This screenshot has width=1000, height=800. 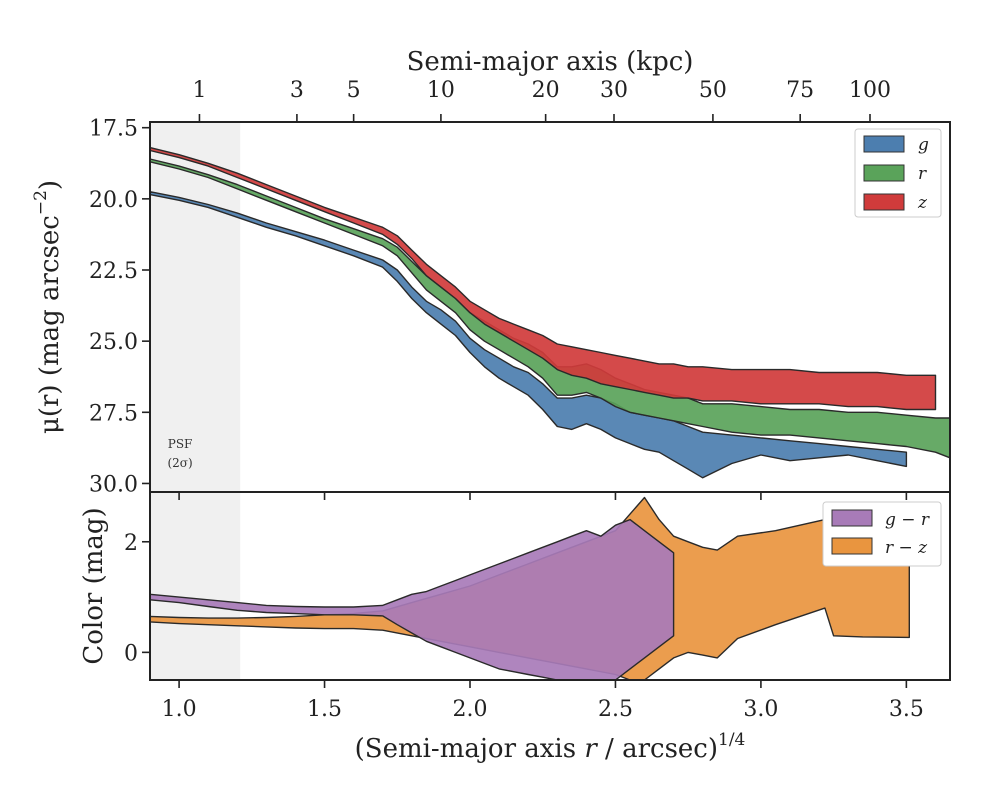 What do you see at coordinates (412, 599) in the screenshot?
I see `series-gr-band` at bounding box center [412, 599].